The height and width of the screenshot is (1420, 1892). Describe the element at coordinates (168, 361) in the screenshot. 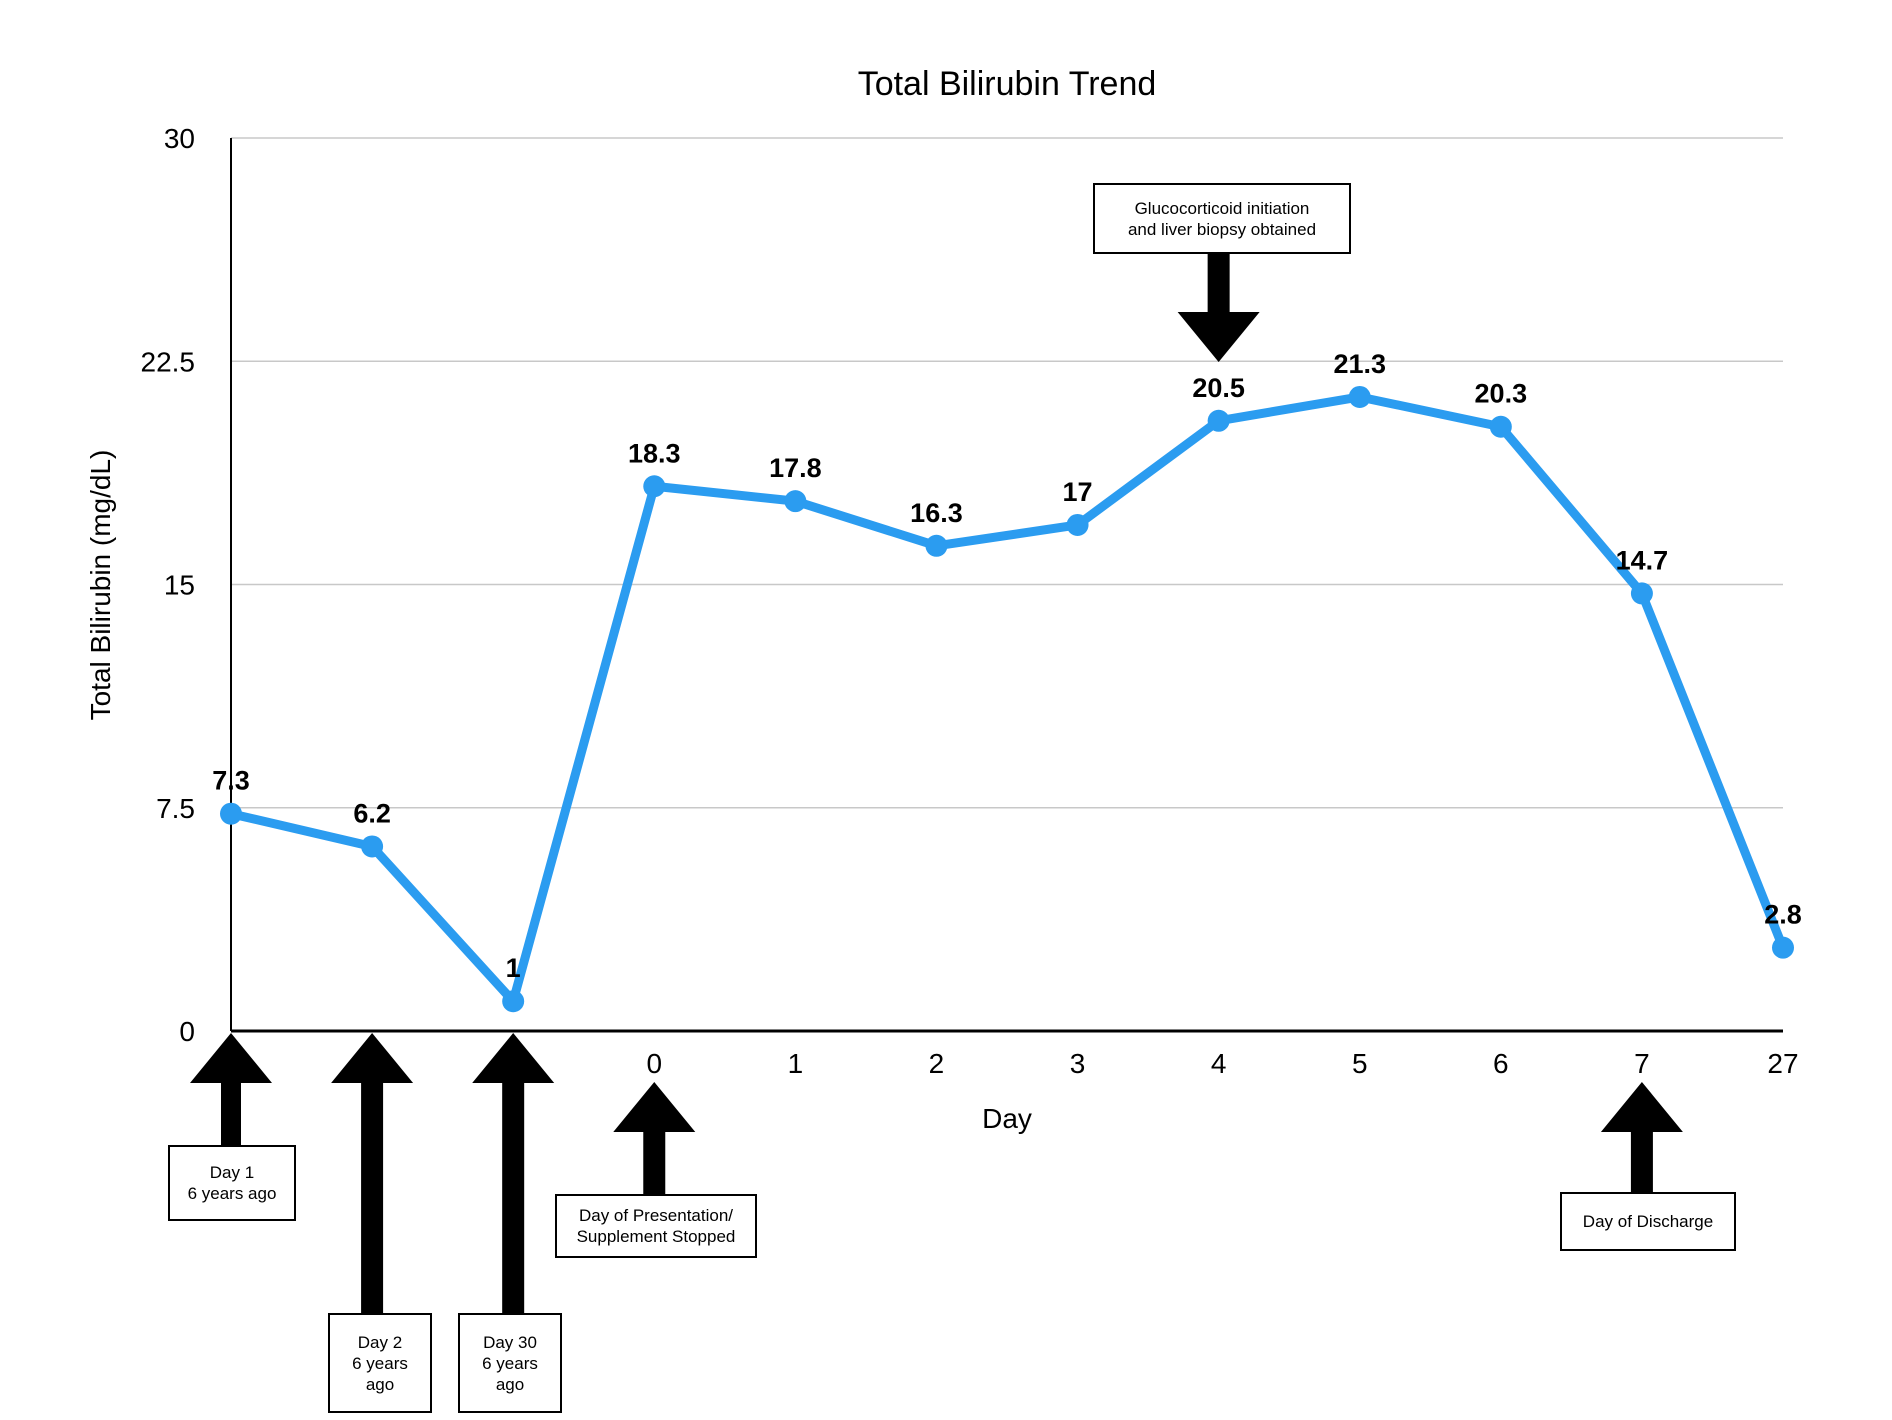

I see `y-tick-label: 22.5` at that location.